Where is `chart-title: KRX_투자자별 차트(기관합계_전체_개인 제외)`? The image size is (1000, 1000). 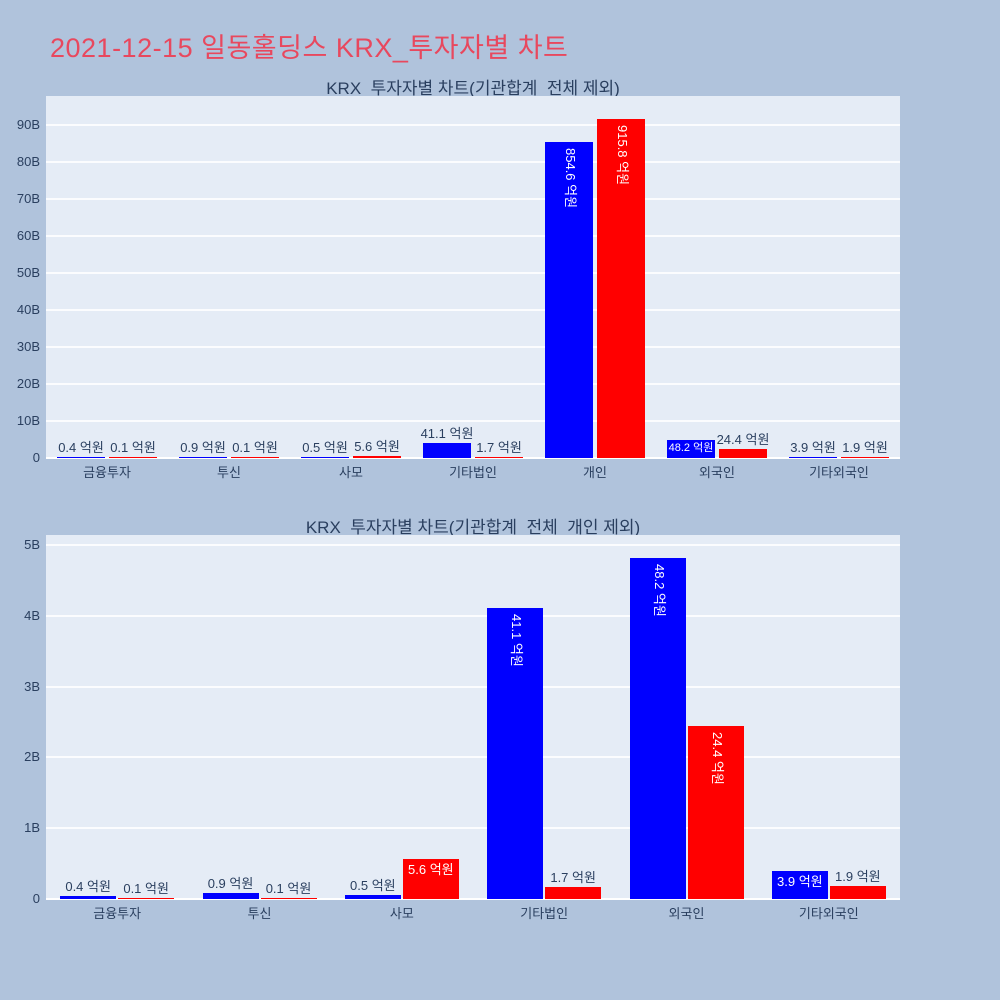 chart-title: KRX_투자자별 차트(기관합계_전체_개인 제외) is located at coordinates (473, 527).